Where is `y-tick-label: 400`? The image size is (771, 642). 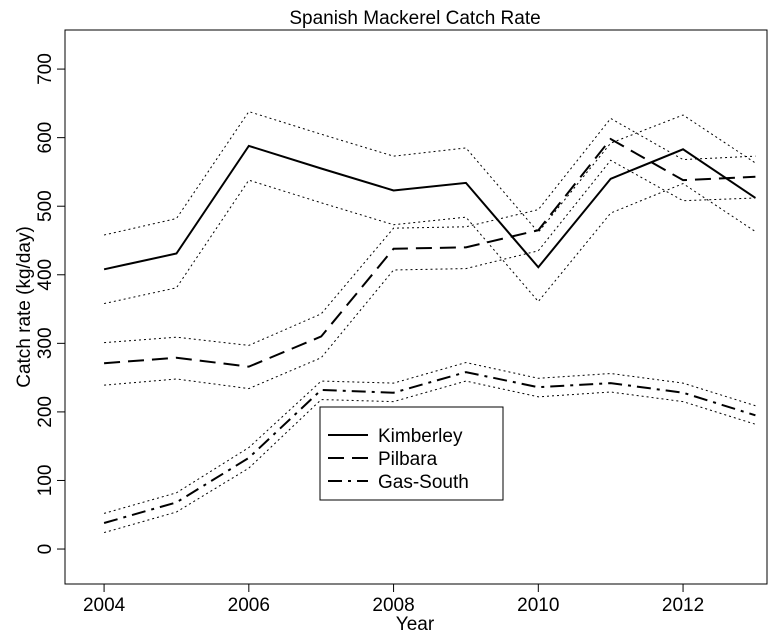
y-tick-label: 400 is located at coordinates (45, 275).